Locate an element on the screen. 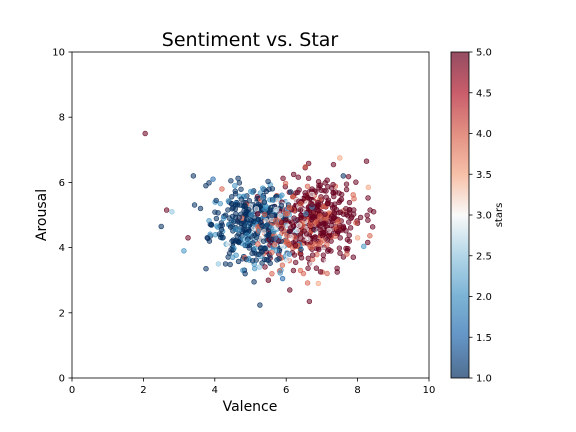 The width and height of the screenshot is (576, 432). colorbar-tick-label: 4.0 is located at coordinates (484, 134).